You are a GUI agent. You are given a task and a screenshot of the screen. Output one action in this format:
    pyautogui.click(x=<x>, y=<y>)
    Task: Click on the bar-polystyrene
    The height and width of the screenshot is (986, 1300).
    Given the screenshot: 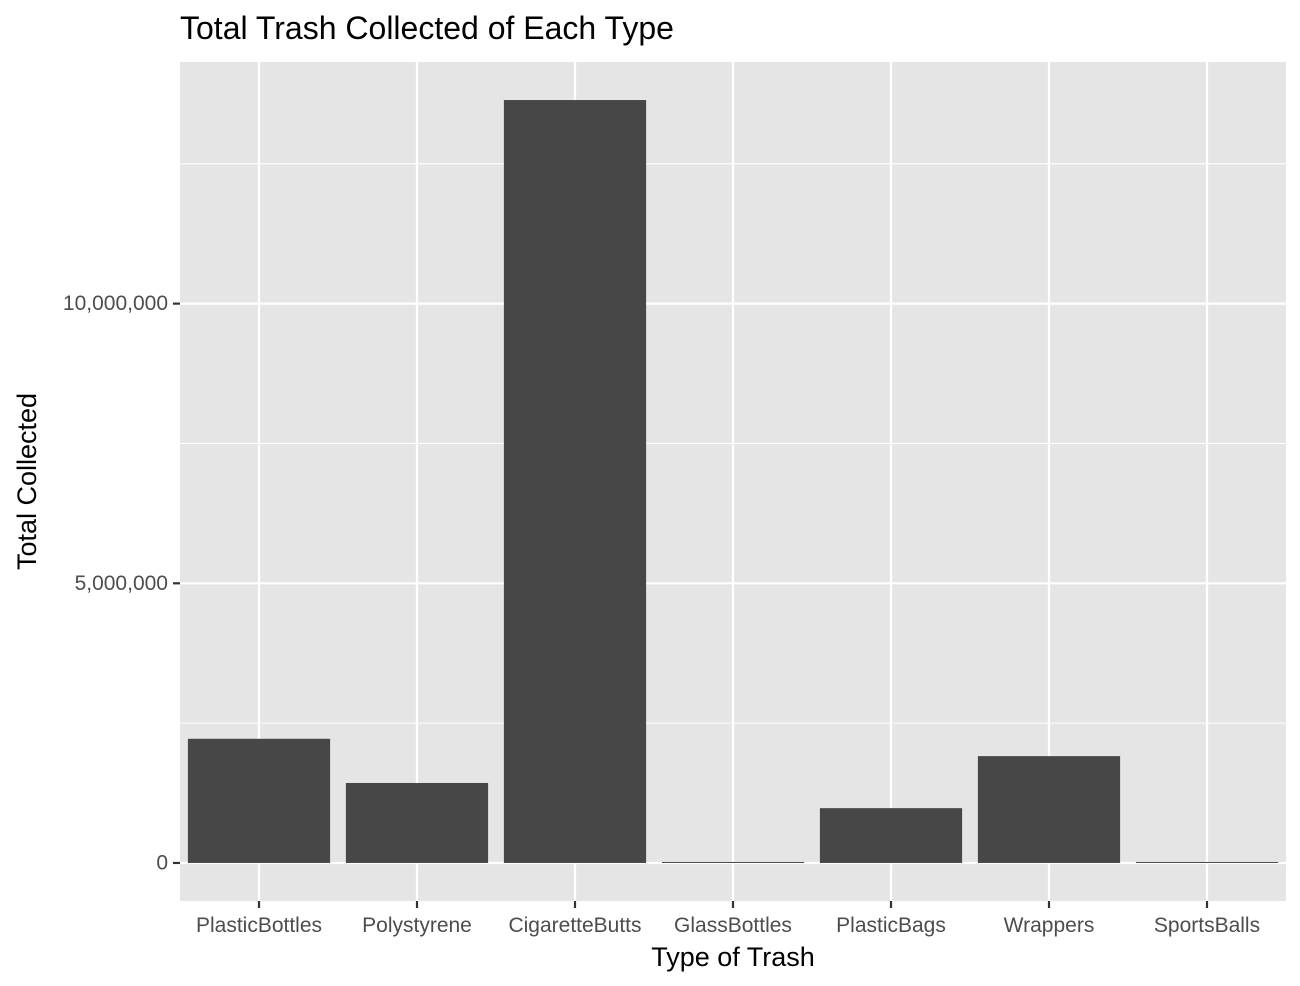 What is the action you would take?
    pyautogui.click(x=417, y=822)
    